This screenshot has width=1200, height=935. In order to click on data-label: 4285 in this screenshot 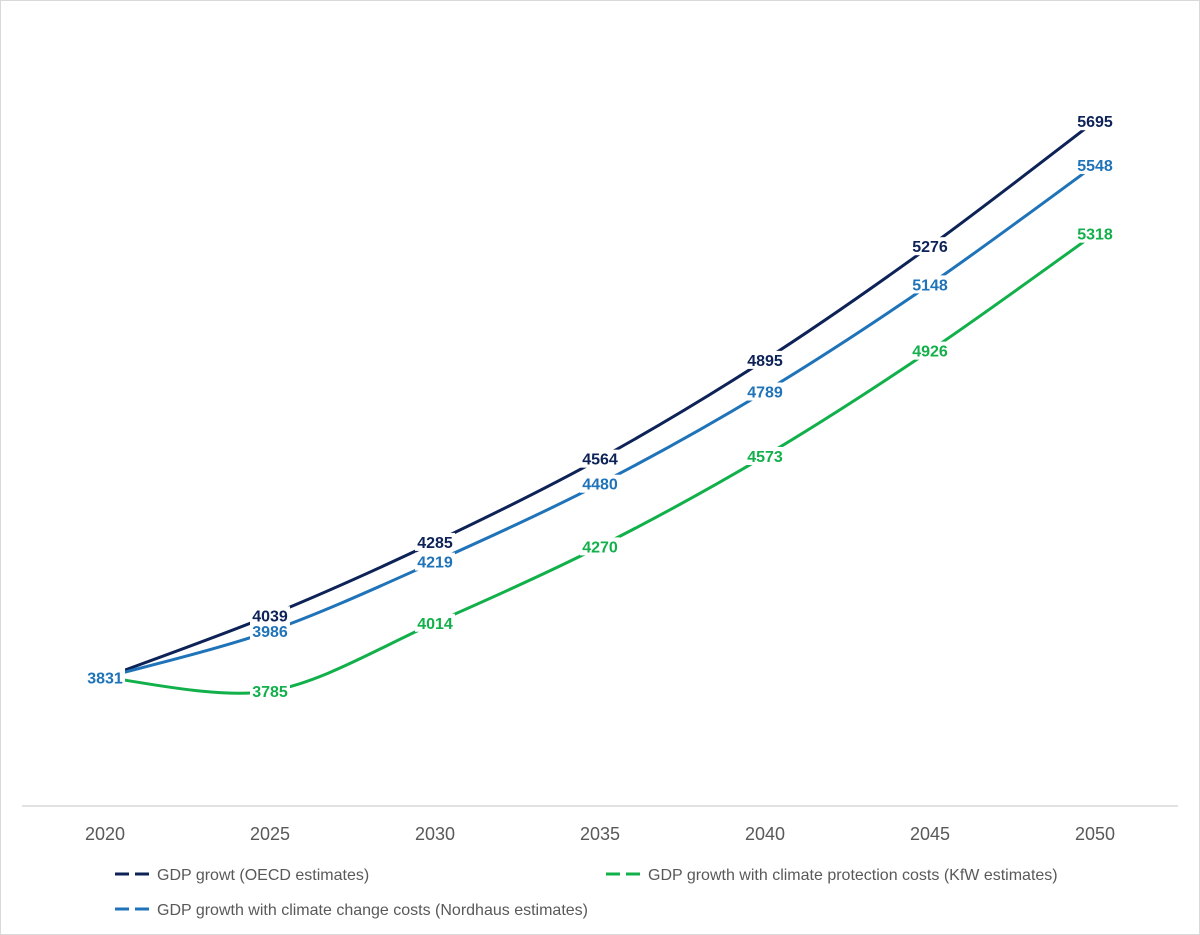, I will do `click(435, 543)`.